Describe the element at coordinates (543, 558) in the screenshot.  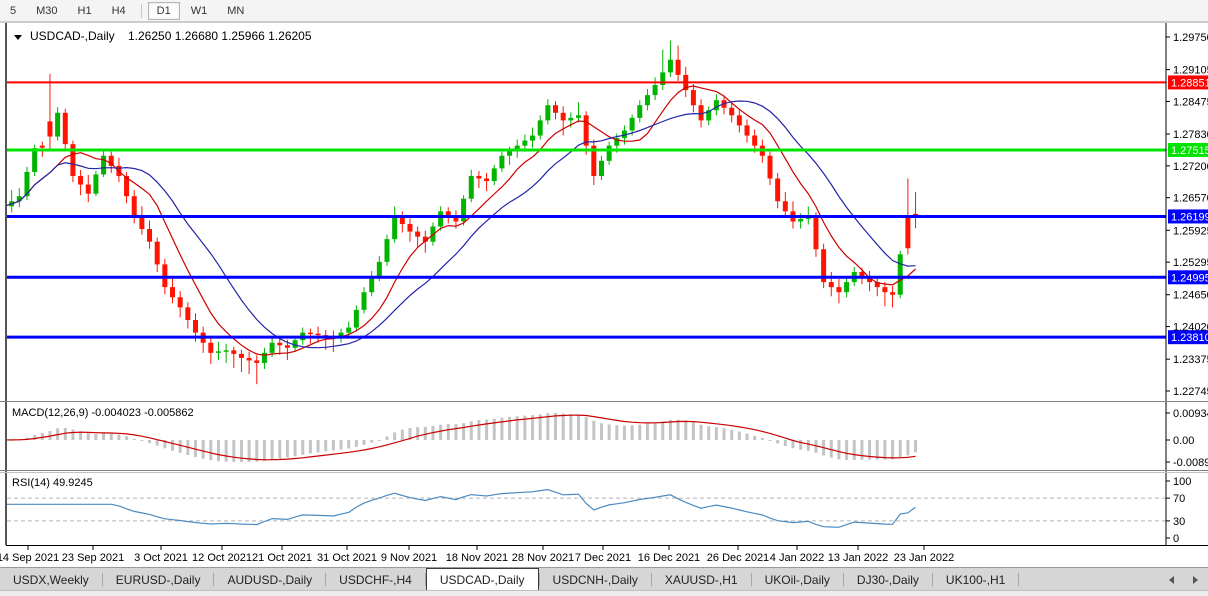
I see `time-tick-label: 28 Nov 2021` at that location.